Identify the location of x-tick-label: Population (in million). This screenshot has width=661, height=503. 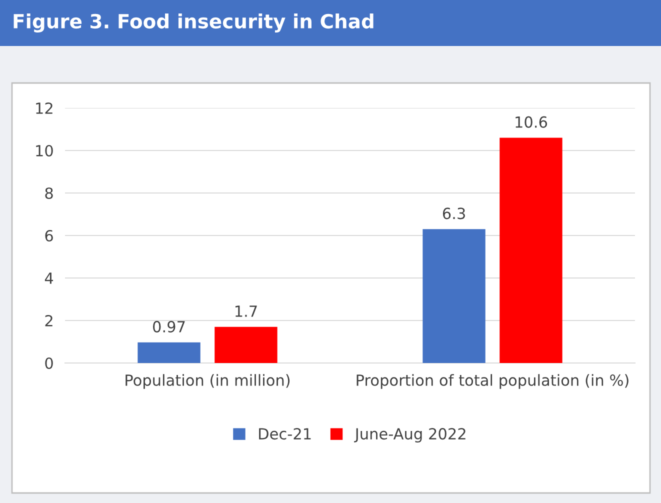
(208, 381).